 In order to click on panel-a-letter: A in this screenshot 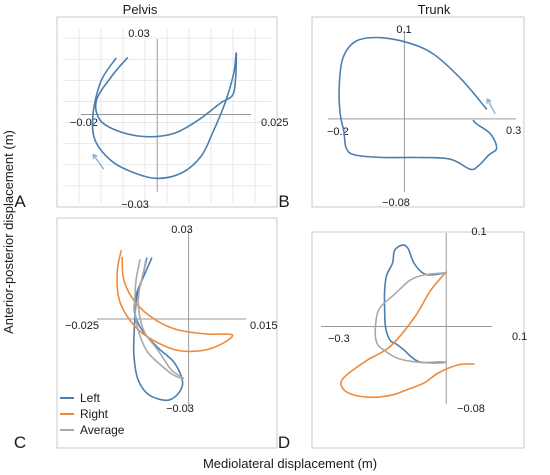, I will do `click(20, 201)`.